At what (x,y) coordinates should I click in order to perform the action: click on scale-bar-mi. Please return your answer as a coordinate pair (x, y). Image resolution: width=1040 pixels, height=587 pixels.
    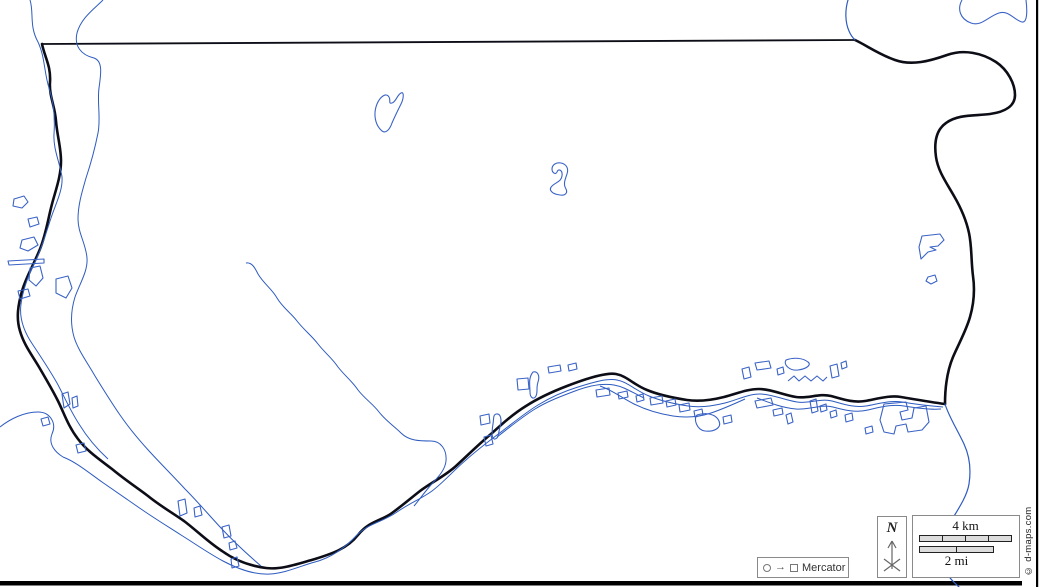
    Looking at the image, I should click on (956, 549).